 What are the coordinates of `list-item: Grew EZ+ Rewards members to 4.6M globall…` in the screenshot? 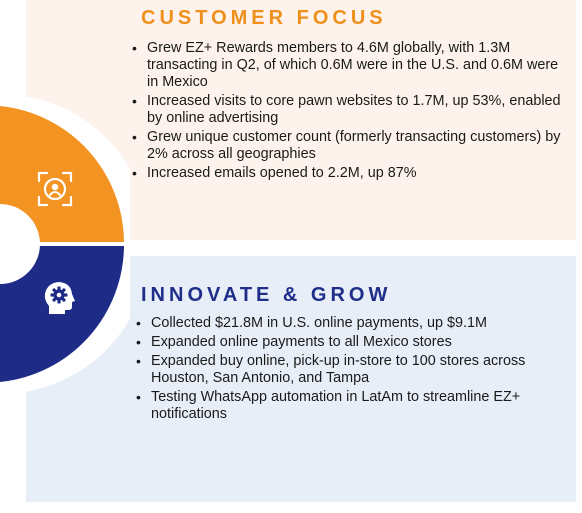 It's located at (346, 65).